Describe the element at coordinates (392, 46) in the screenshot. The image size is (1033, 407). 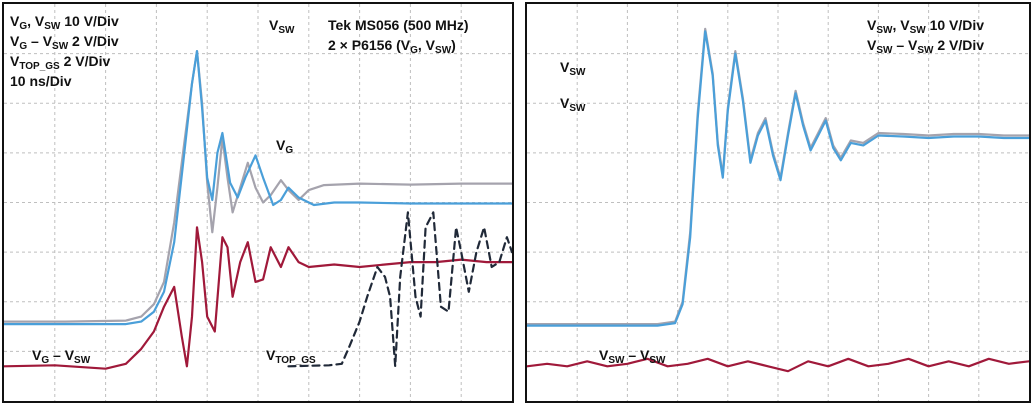
I see `probes-label: 2 × P6156 (VG, VSW)` at that location.